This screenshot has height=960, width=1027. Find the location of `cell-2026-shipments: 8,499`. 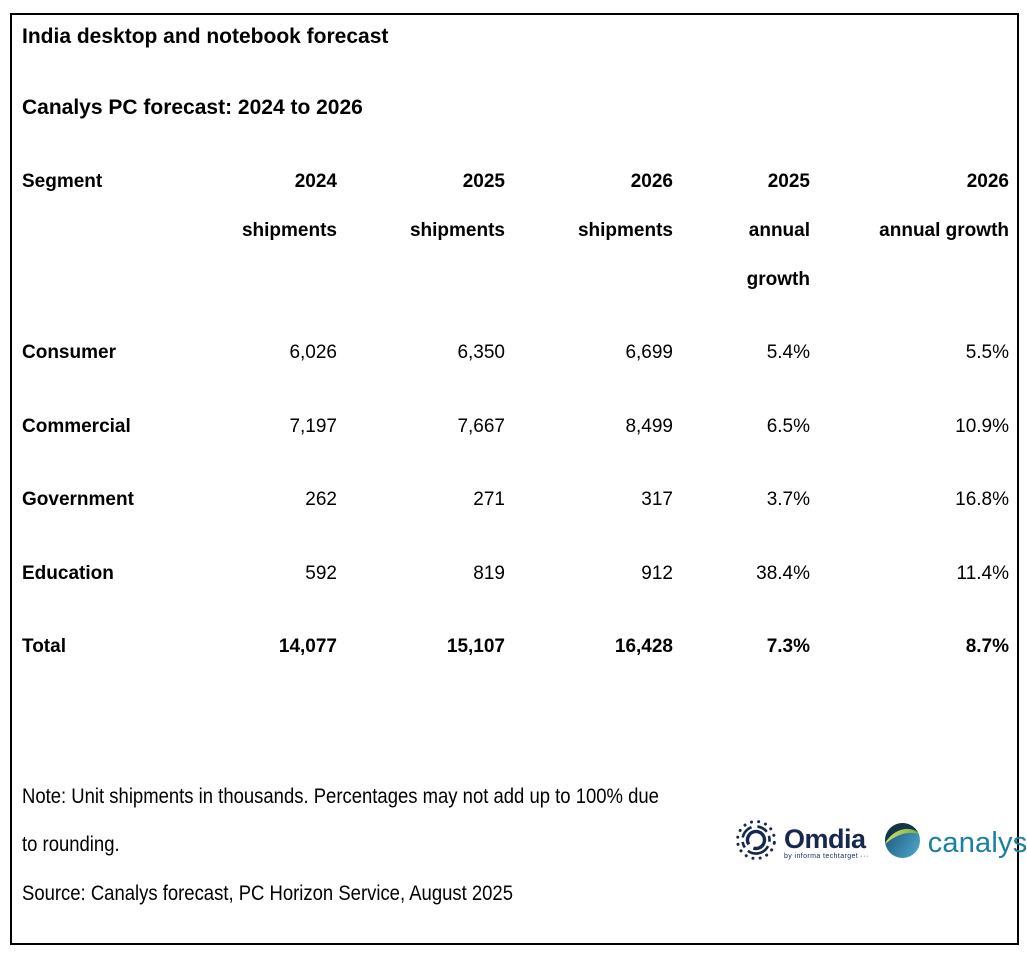

cell-2026-shipments: 8,499 is located at coordinates (649, 426).